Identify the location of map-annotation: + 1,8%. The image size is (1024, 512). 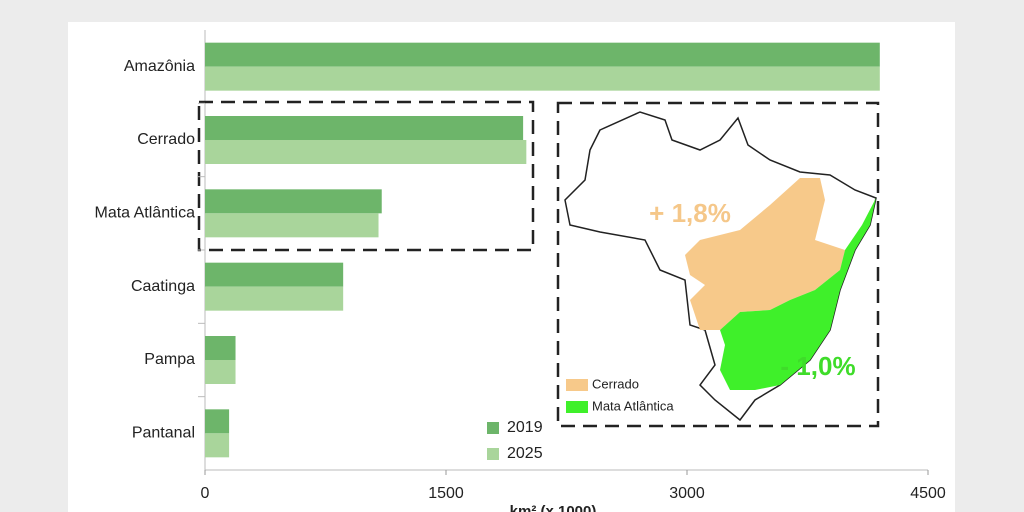
(690, 213).